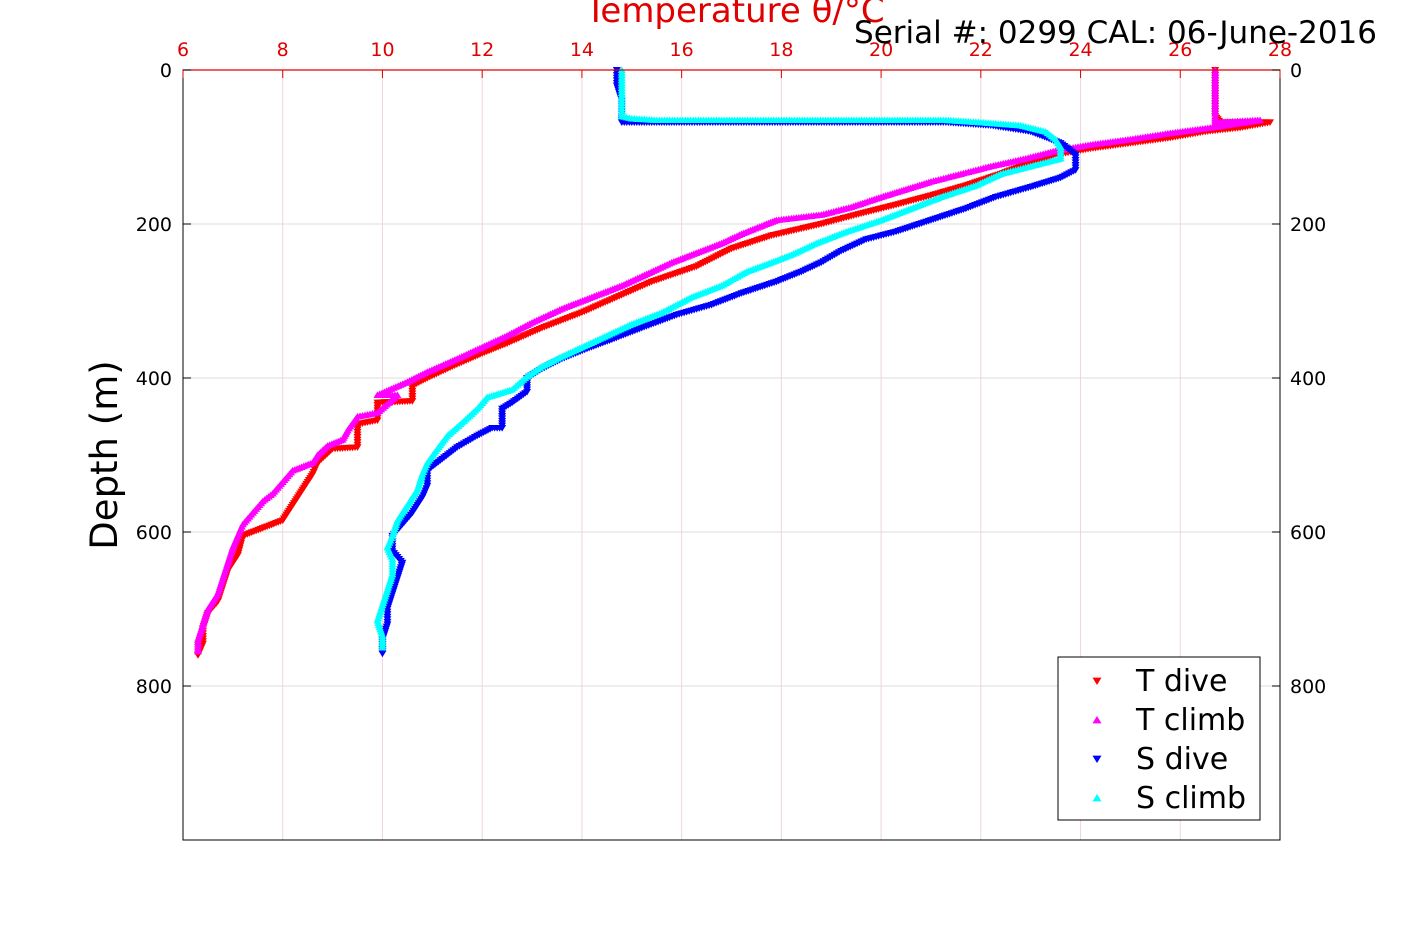  I want to click on y-tick-label-left: 0, so click(166, 71).